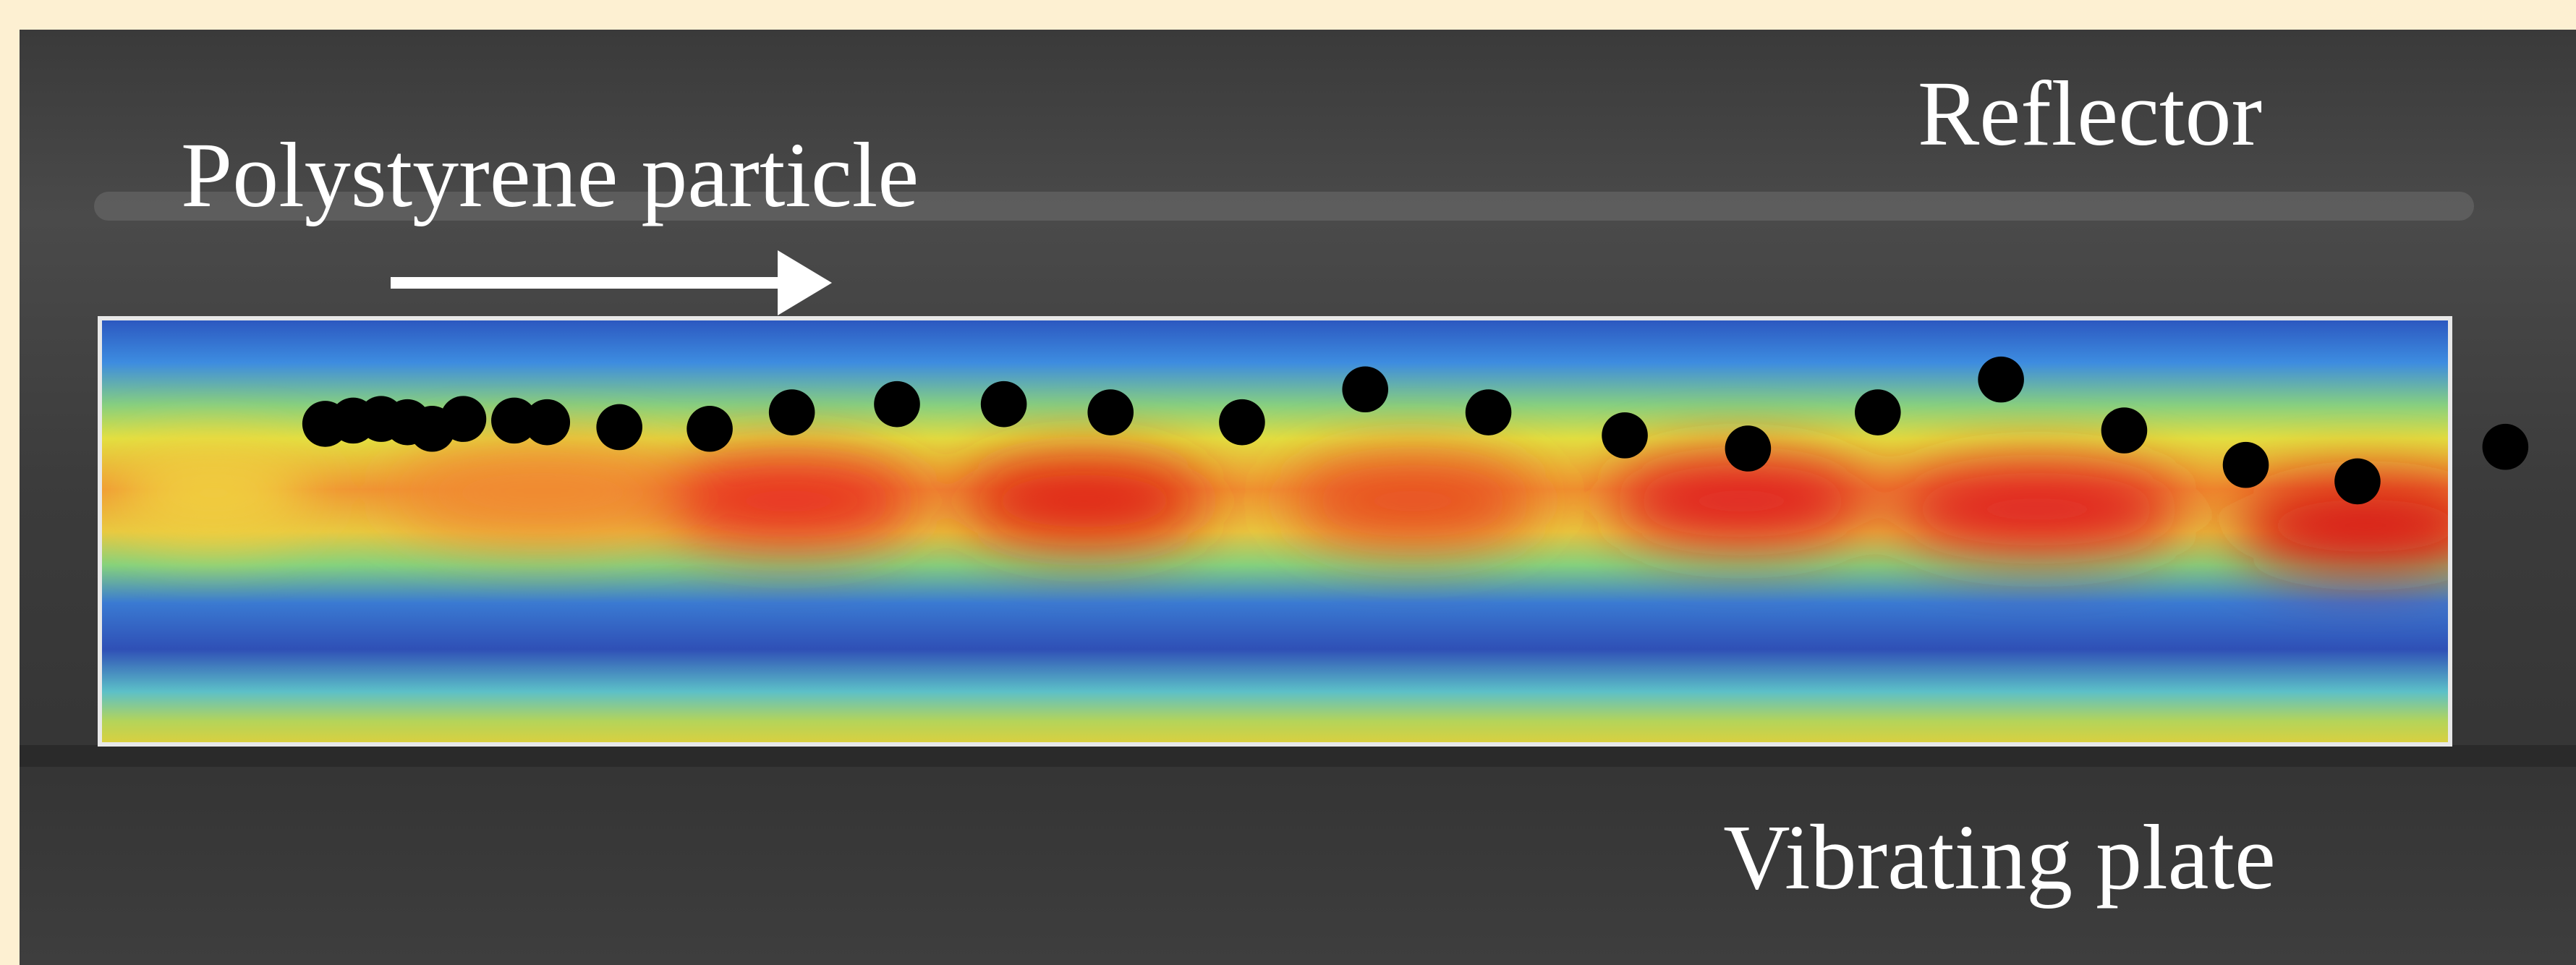 This screenshot has height=965, width=2576. What do you see at coordinates (1281, 509) in the screenshot?
I see `pressure-nodes` at bounding box center [1281, 509].